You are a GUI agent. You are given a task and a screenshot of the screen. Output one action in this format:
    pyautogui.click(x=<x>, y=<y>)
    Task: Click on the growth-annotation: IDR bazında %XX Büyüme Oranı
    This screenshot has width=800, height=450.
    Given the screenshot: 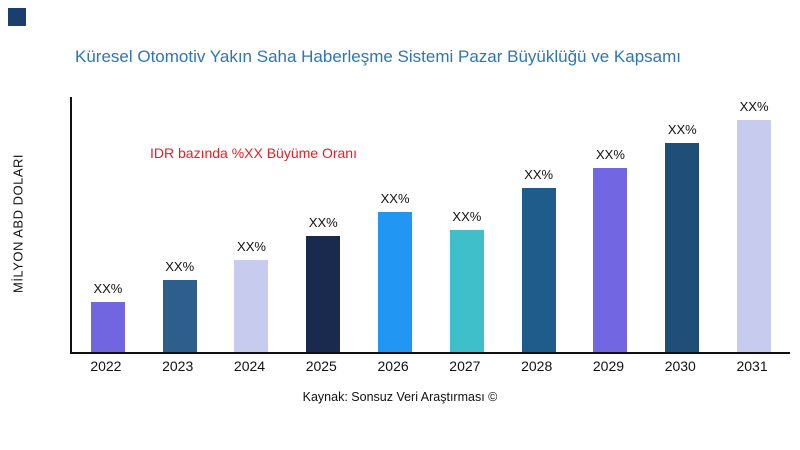 What is the action you would take?
    pyautogui.click(x=253, y=153)
    